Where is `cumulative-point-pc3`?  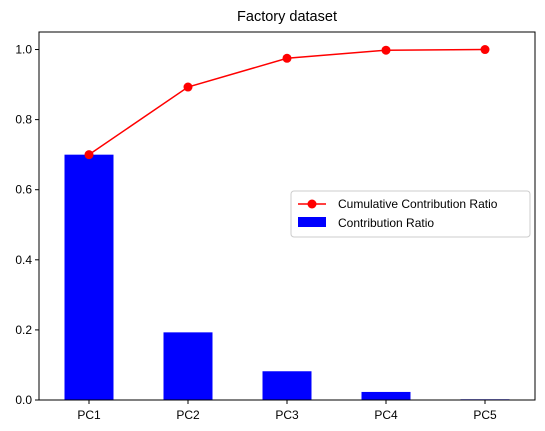
cumulative-point-pc3 is located at coordinates (287, 58).